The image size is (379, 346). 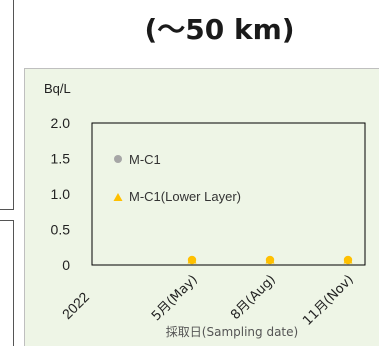 What do you see at coordinates (232, 332) in the screenshot?
I see `x-axis-label: 採取日(Sampling date)` at bounding box center [232, 332].